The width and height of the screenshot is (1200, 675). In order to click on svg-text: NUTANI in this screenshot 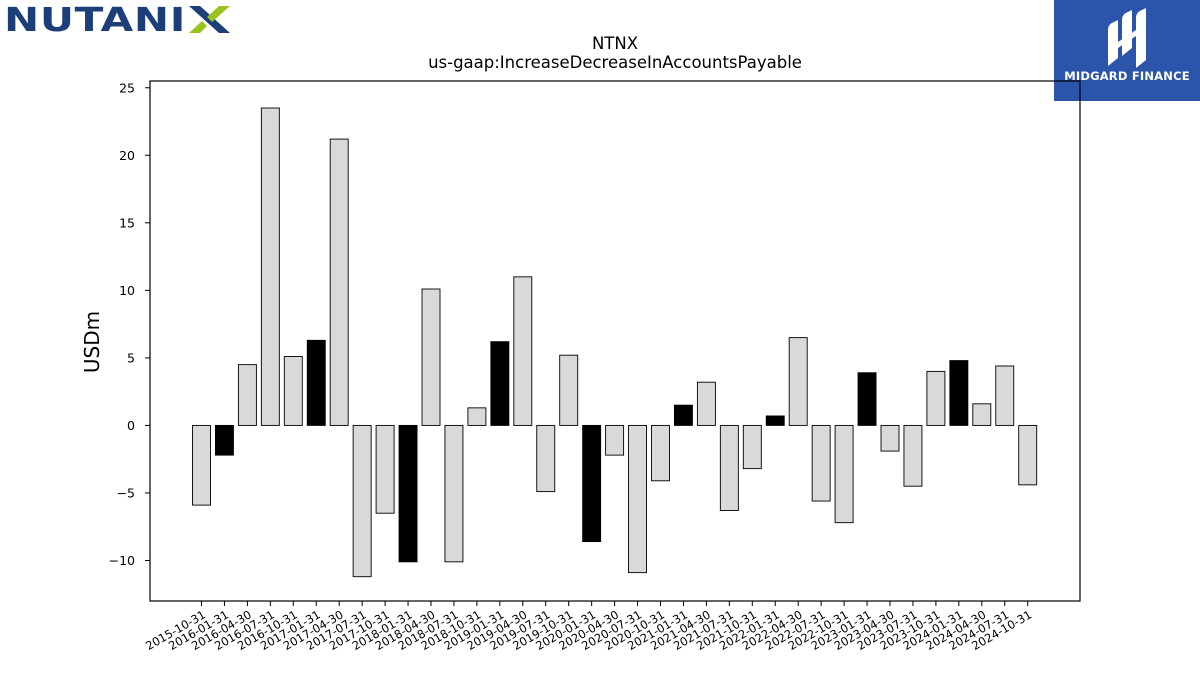, I will do `click(95, 19)`.